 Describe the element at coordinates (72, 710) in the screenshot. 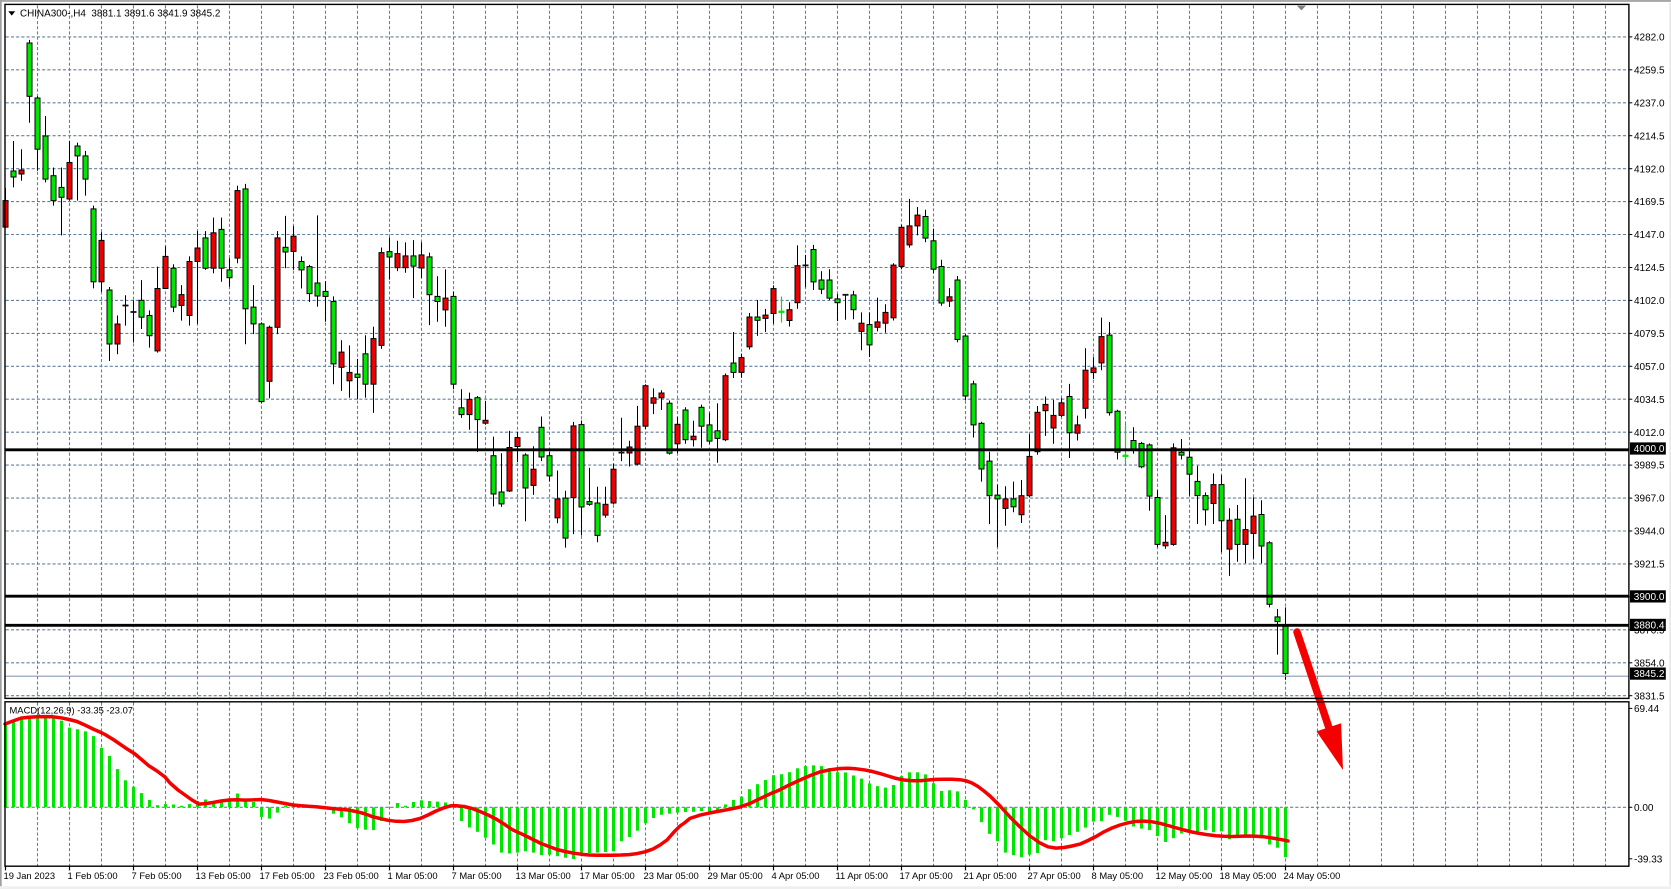

I see `svg-text: MACD(12,26,9) -33.35 -23.07` at that location.